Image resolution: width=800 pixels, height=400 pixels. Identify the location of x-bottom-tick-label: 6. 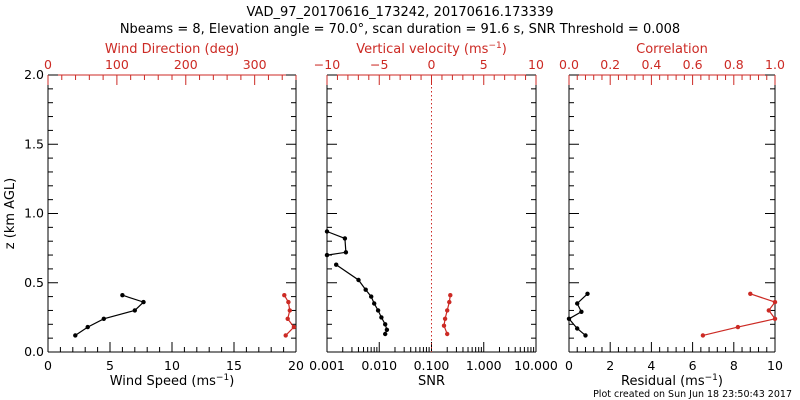
(693, 365).